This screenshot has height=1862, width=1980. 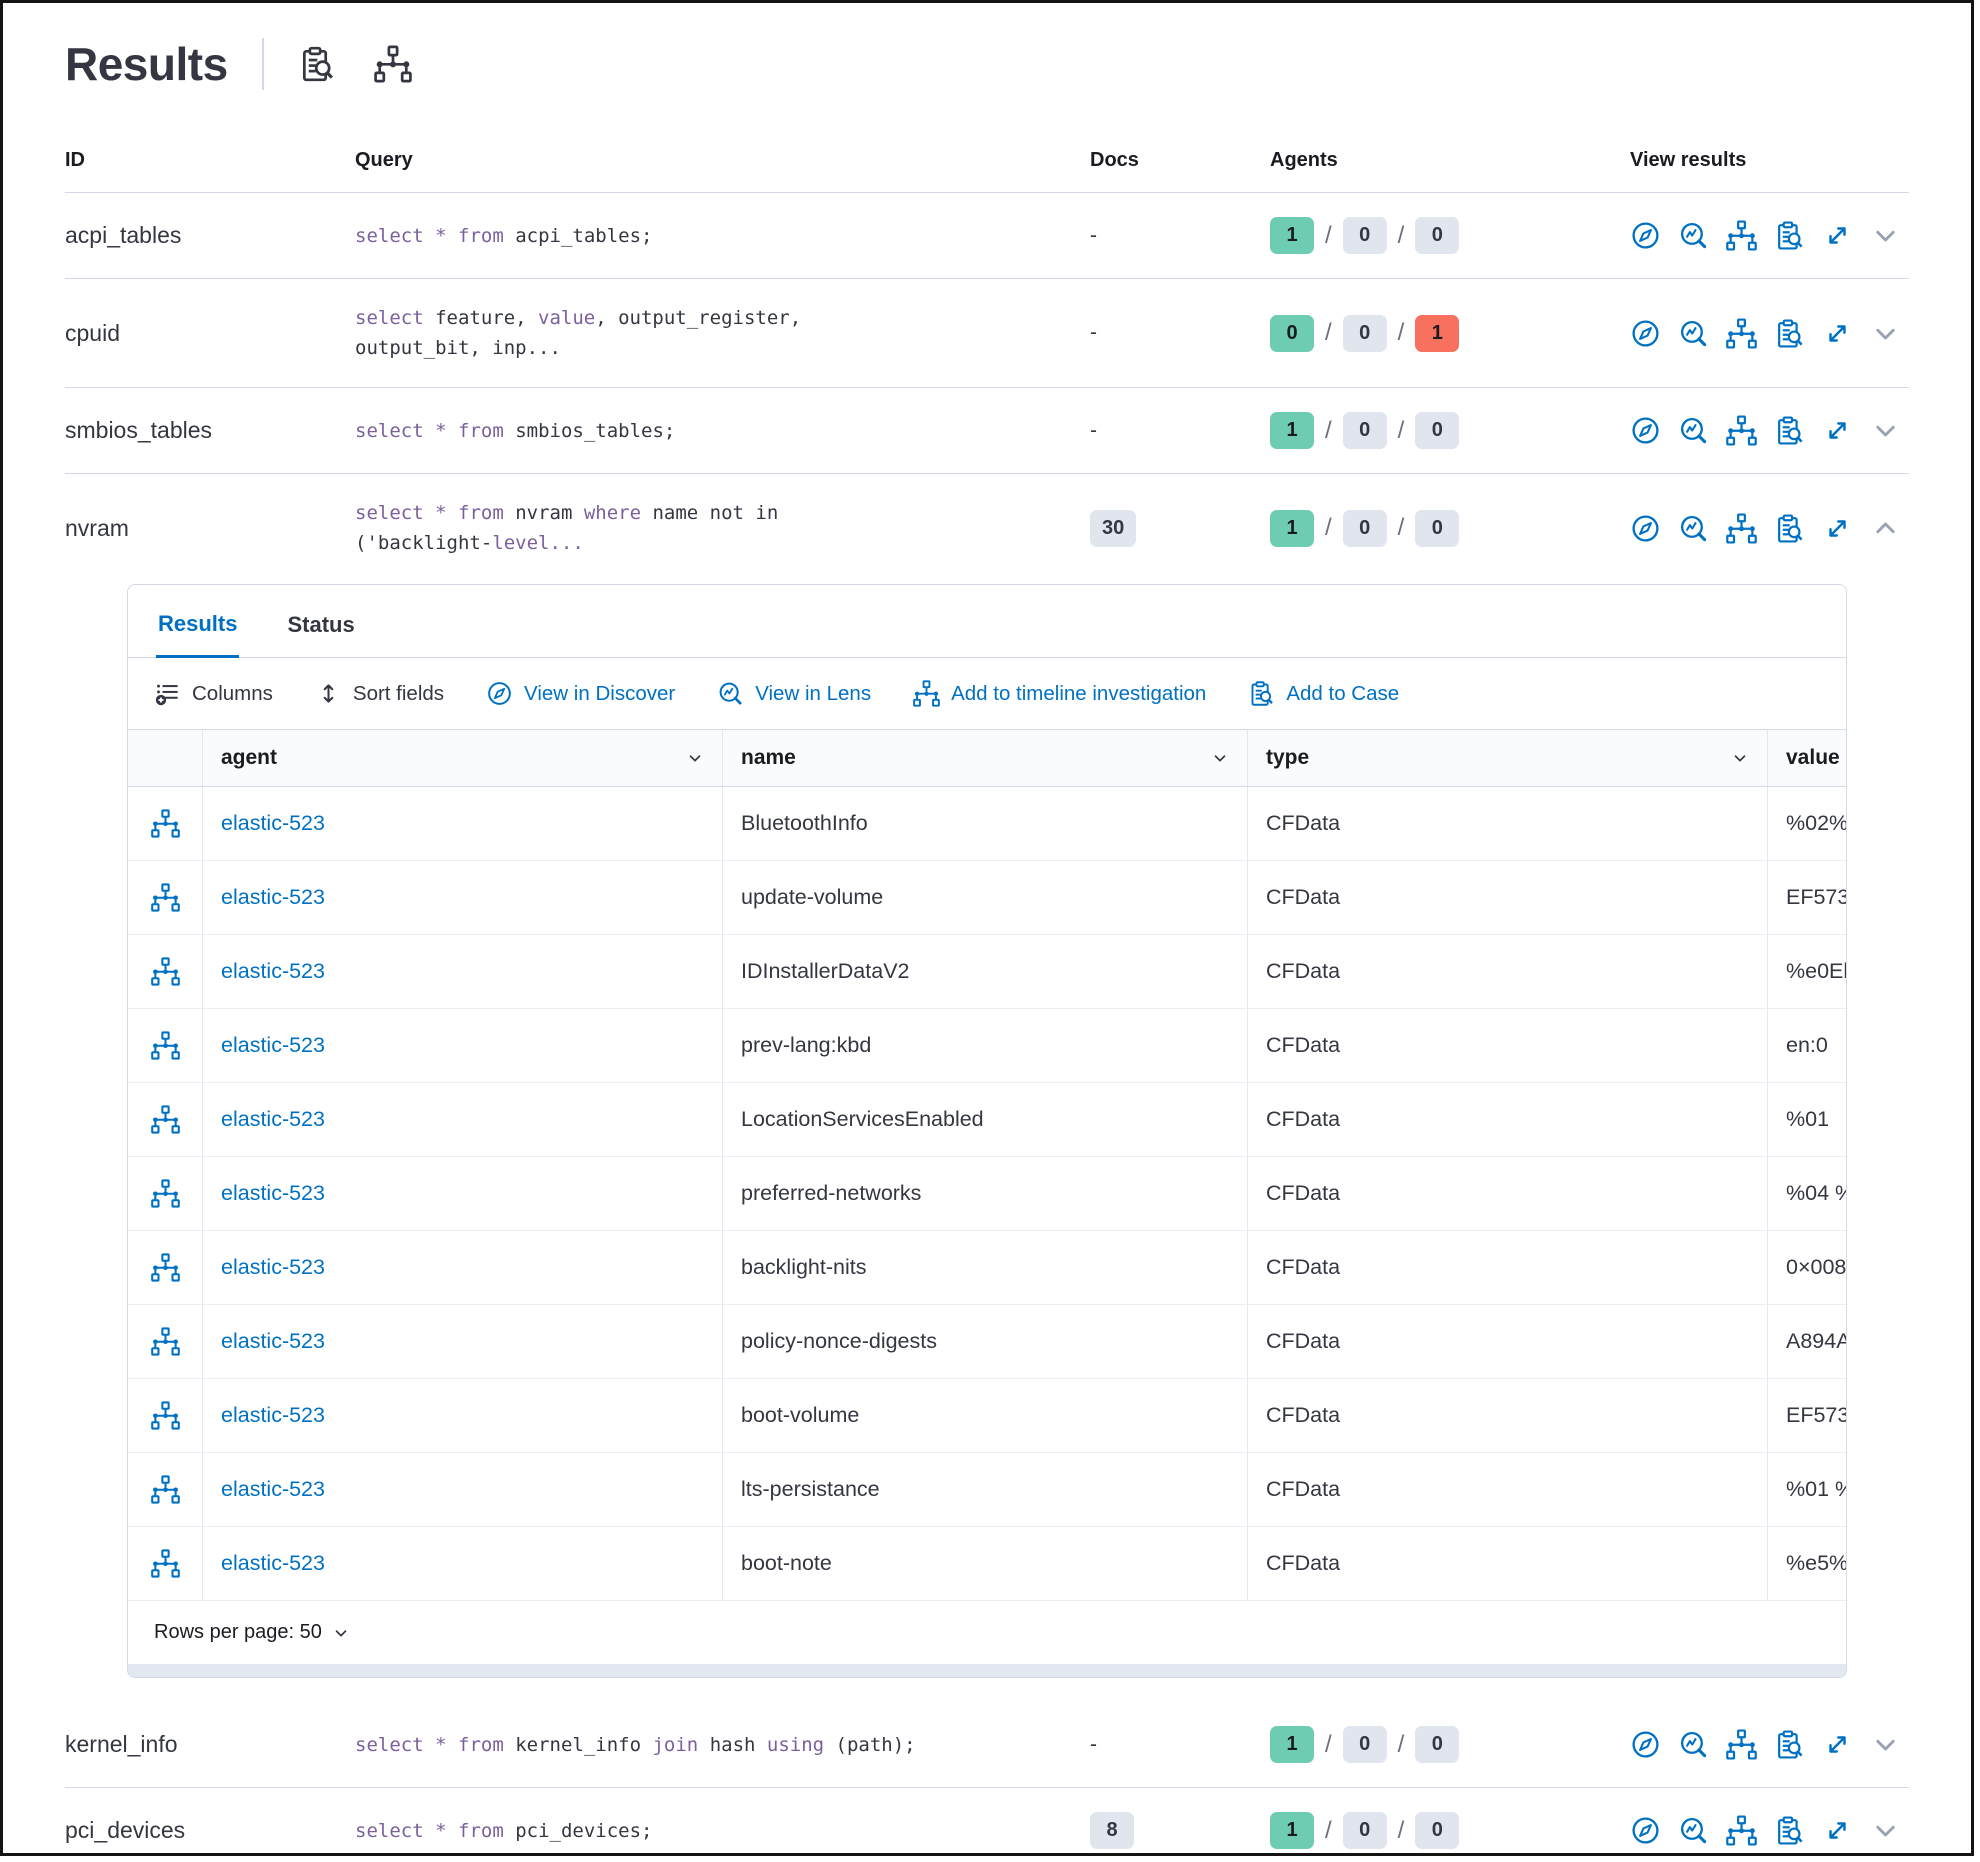 What do you see at coordinates (392, 64) in the screenshot?
I see `timeline-tree-icon` at bounding box center [392, 64].